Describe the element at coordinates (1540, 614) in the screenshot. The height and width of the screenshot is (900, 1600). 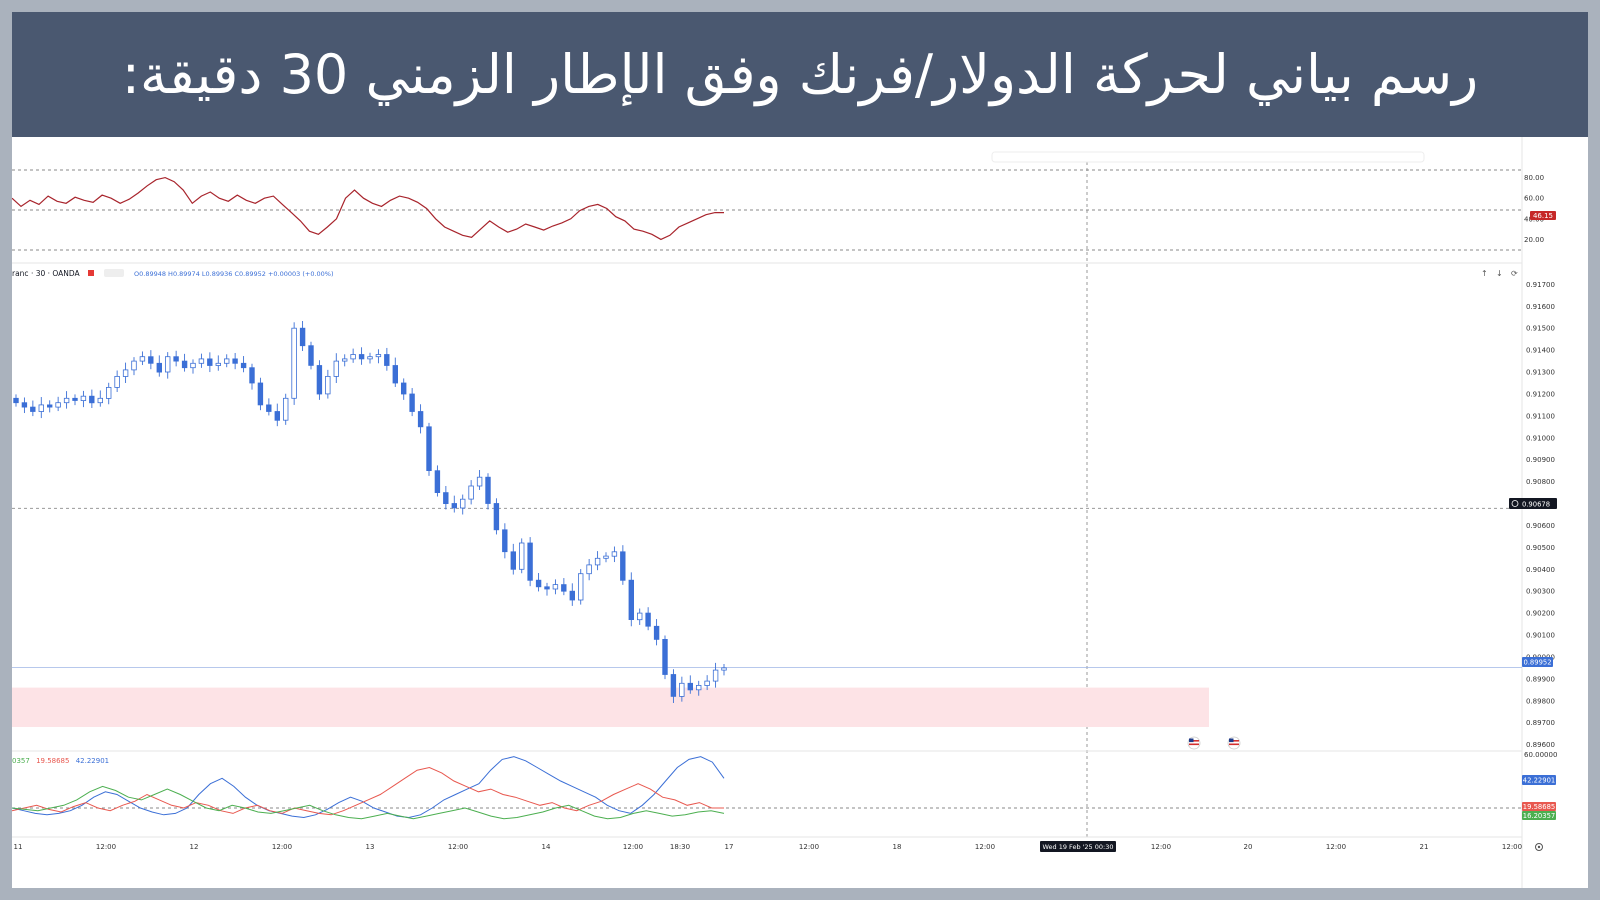
I see `price-tick: 0.90200` at that location.